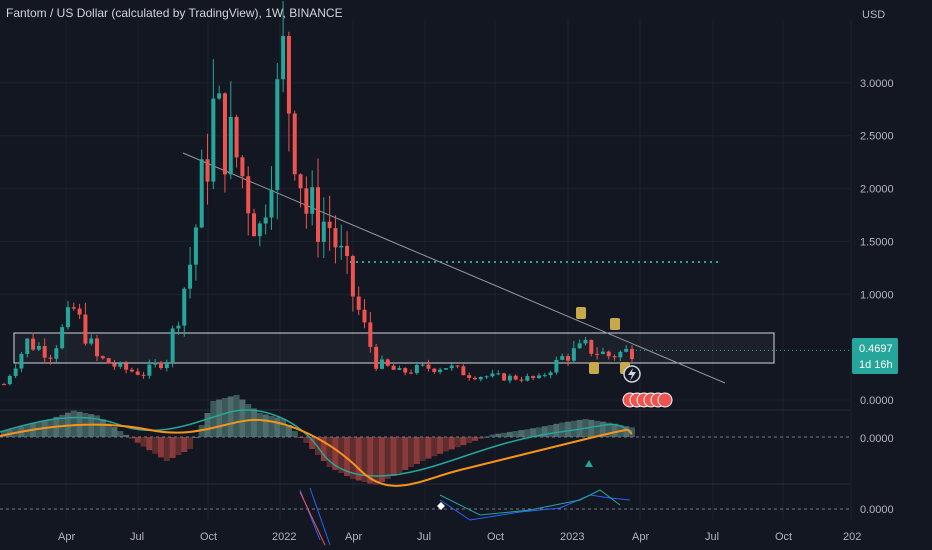 The image size is (932, 550). I want to click on flag-icon, so click(647, 400).